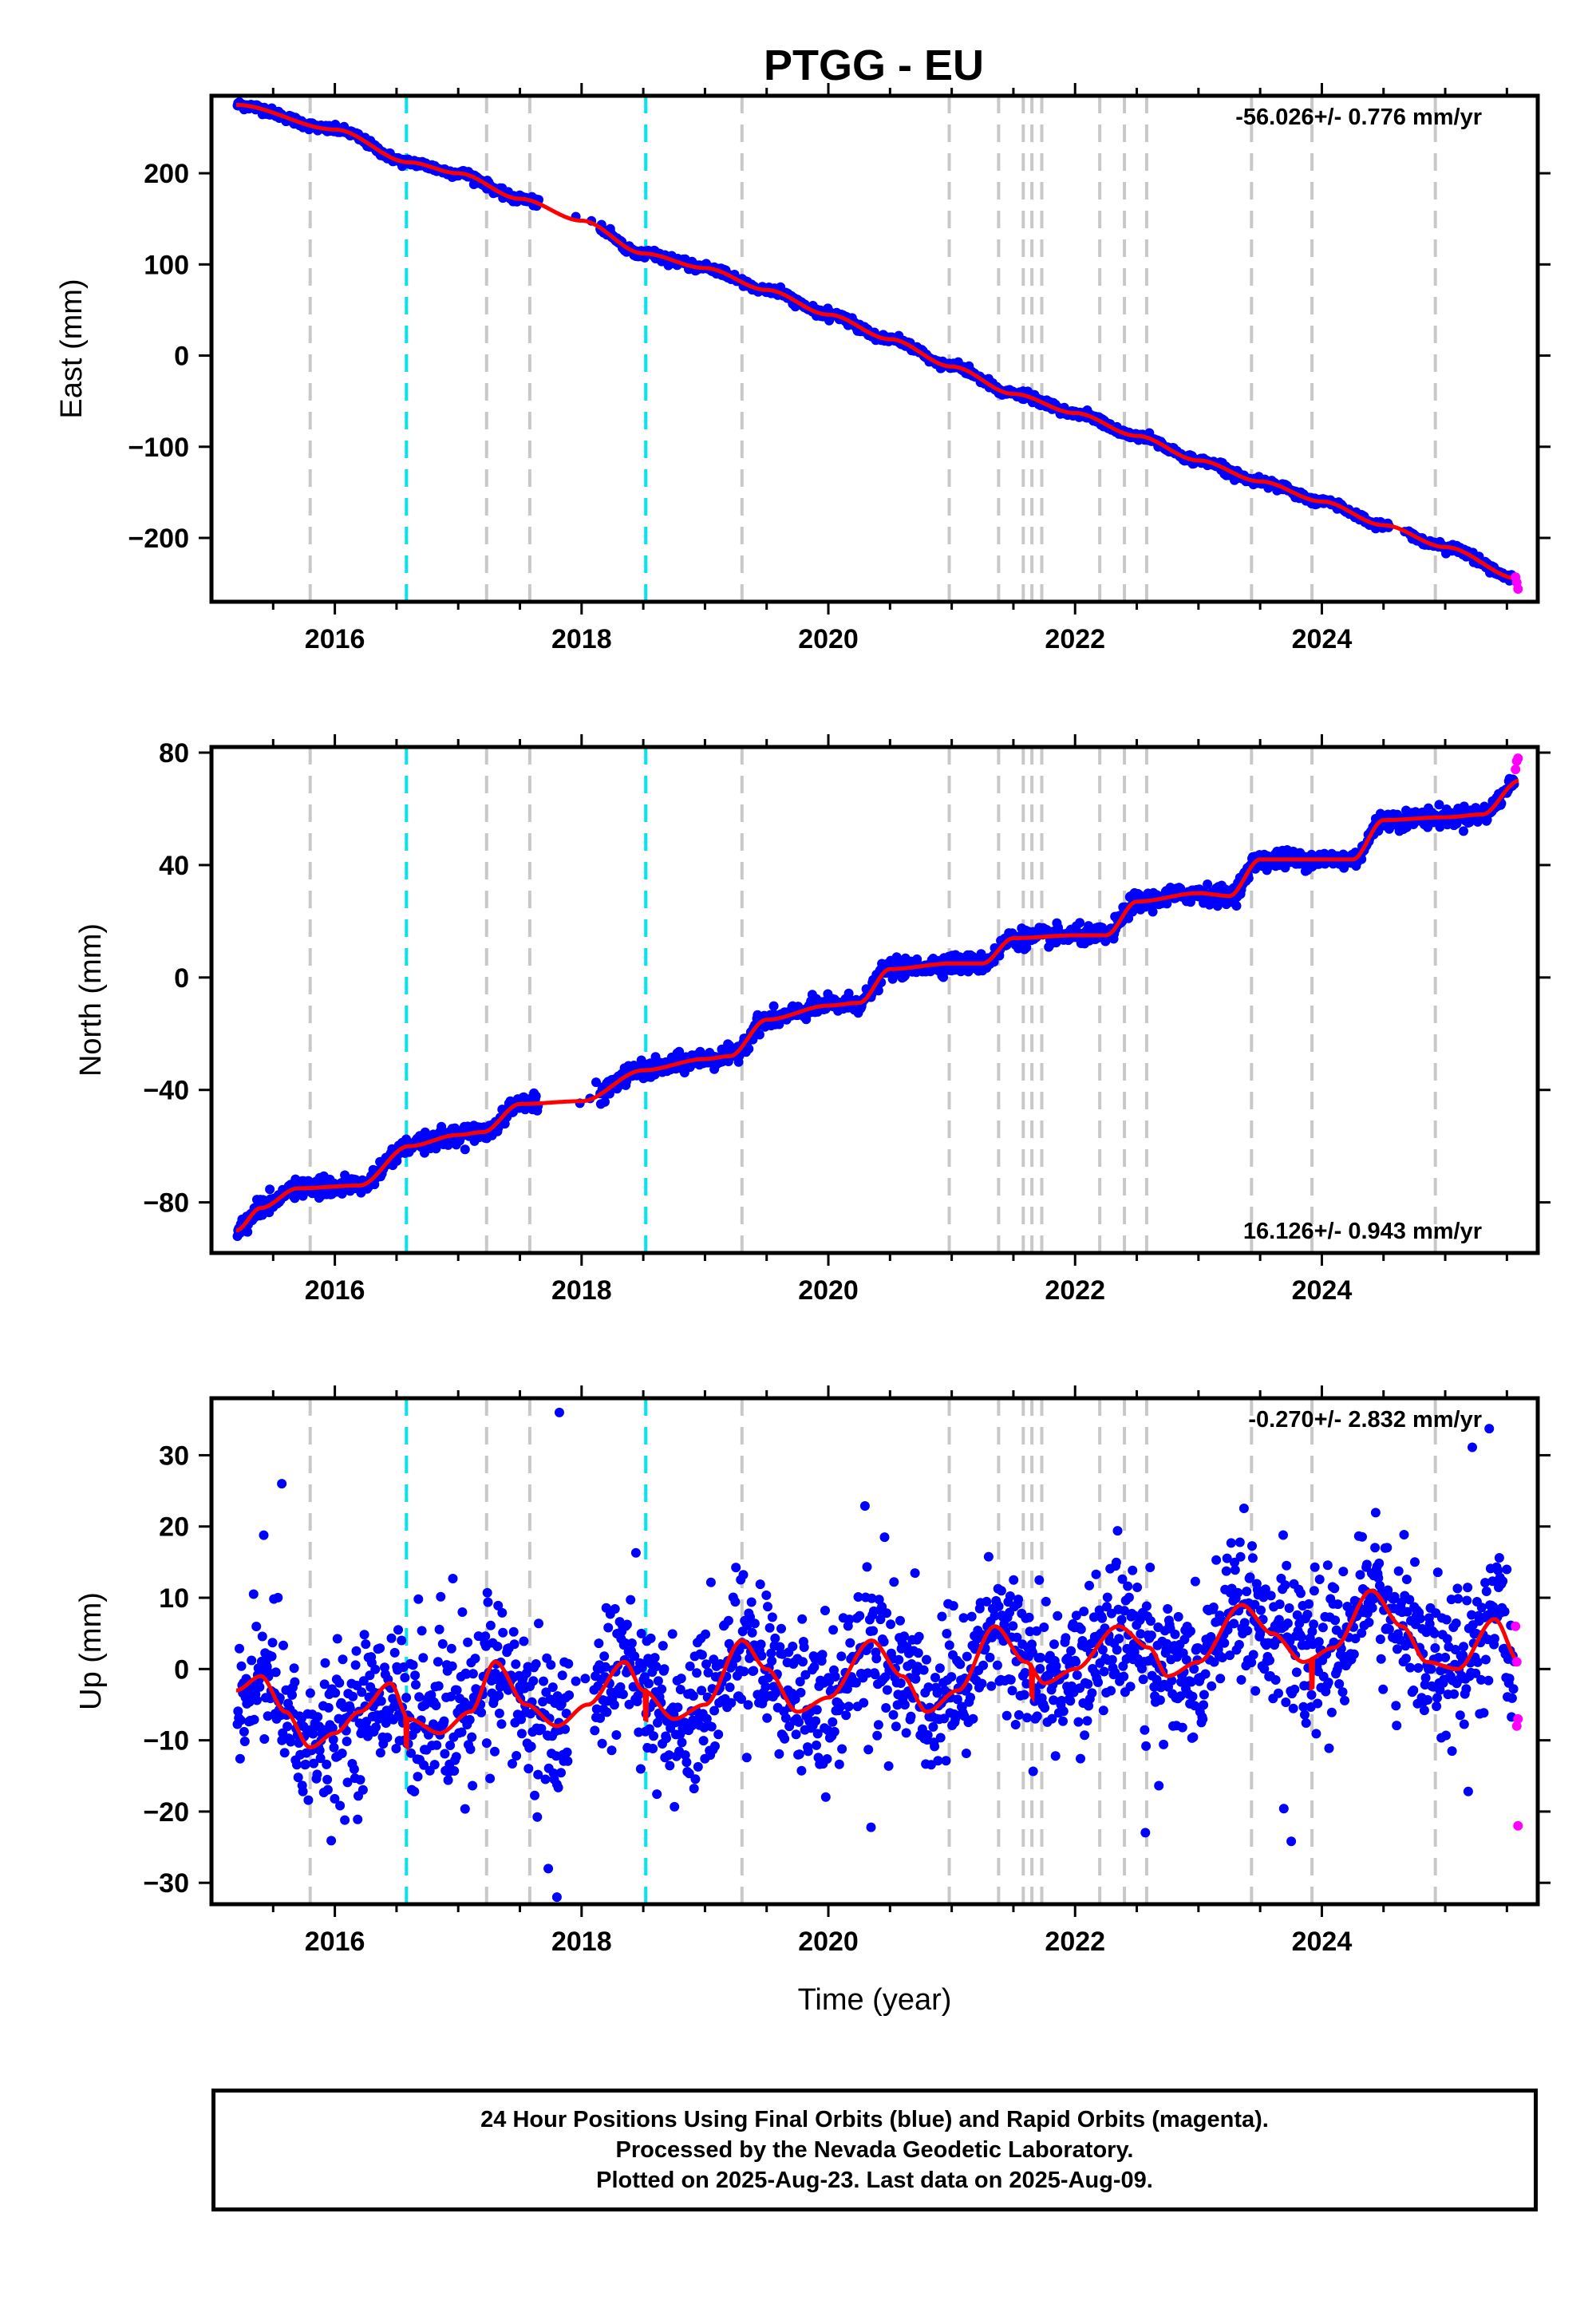  Describe the element at coordinates (181, 979) in the screenshot. I see `y-tick-label: 0` at that location.